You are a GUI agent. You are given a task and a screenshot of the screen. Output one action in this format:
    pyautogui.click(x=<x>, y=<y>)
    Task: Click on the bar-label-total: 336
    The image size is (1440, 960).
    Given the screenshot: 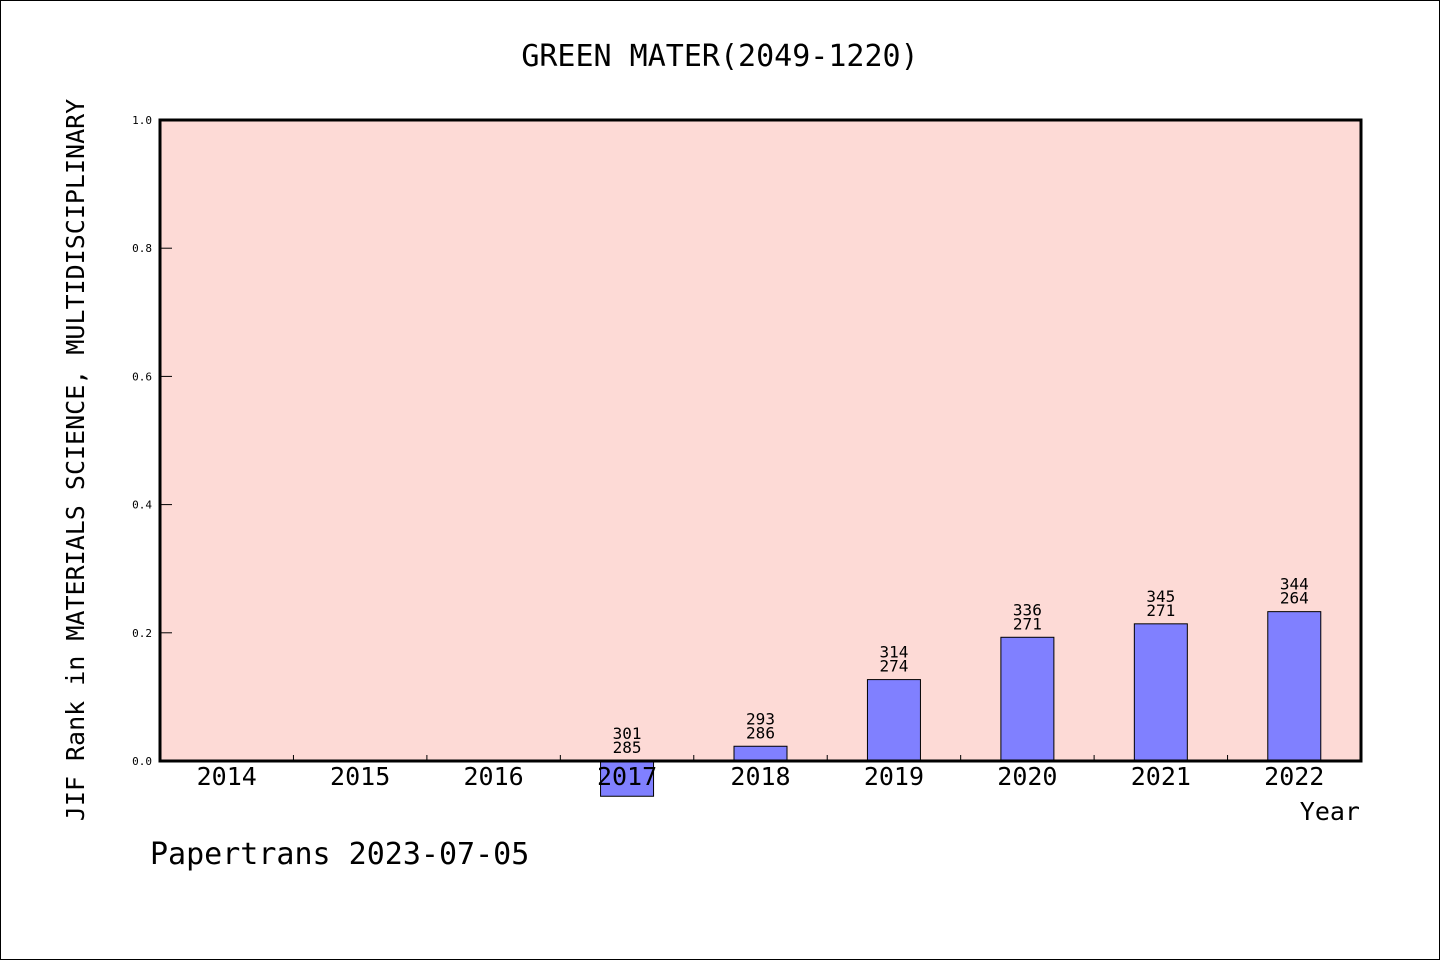 What is the action you would take?
    pyautogui.click(x=1027, y=609)
    